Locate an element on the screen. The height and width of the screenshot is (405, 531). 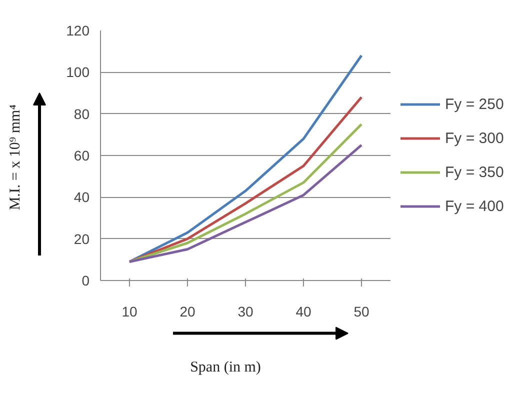
legend-label: Fy = 300 is located at coordinates (474, 138).